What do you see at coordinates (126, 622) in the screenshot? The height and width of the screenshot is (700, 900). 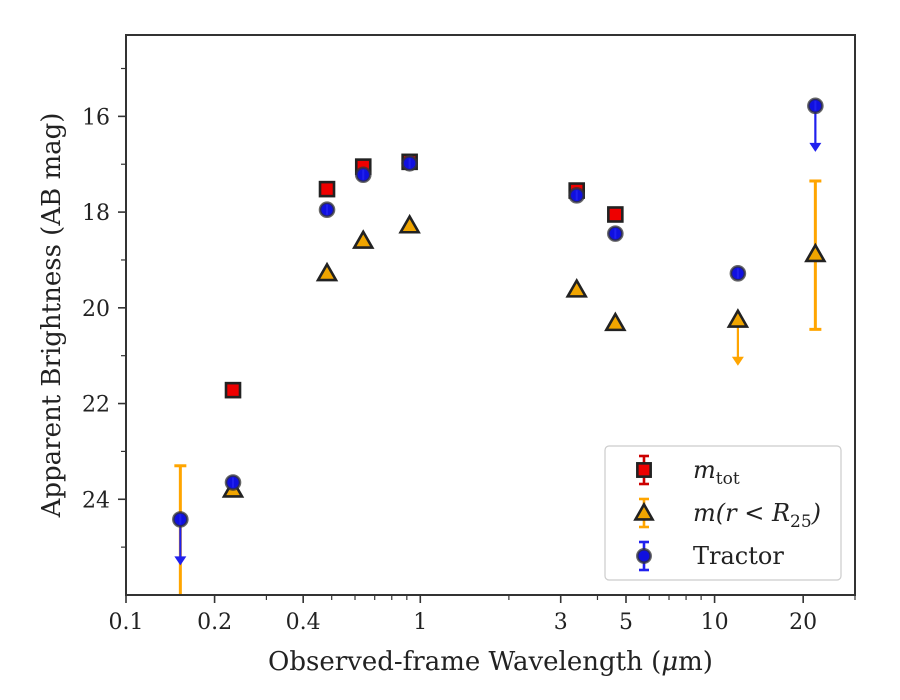 I see `x-tick-label: 0.1` at bounding box center [126, 622].